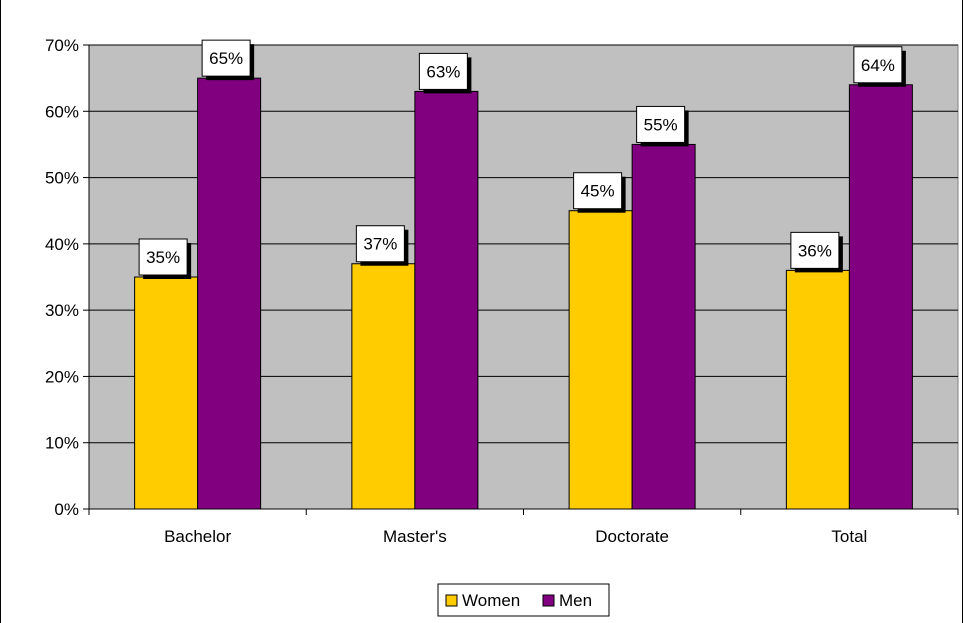  I want to click on legend: Women Men, so click(523, 600).